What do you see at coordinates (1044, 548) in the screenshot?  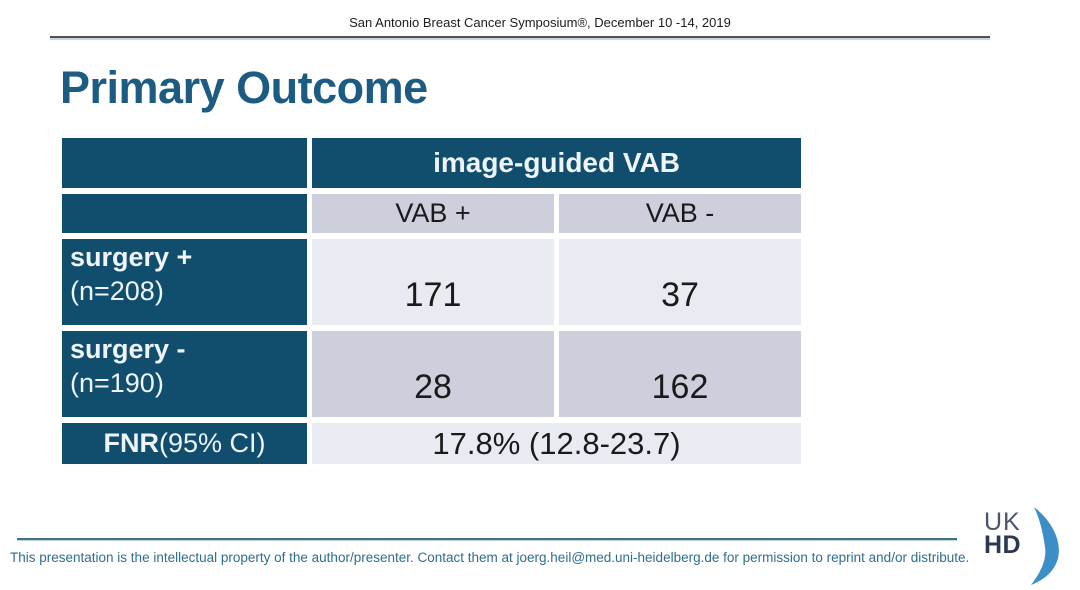 I see `swoosh-crescent-icon` at bounding box center [1044, 548].